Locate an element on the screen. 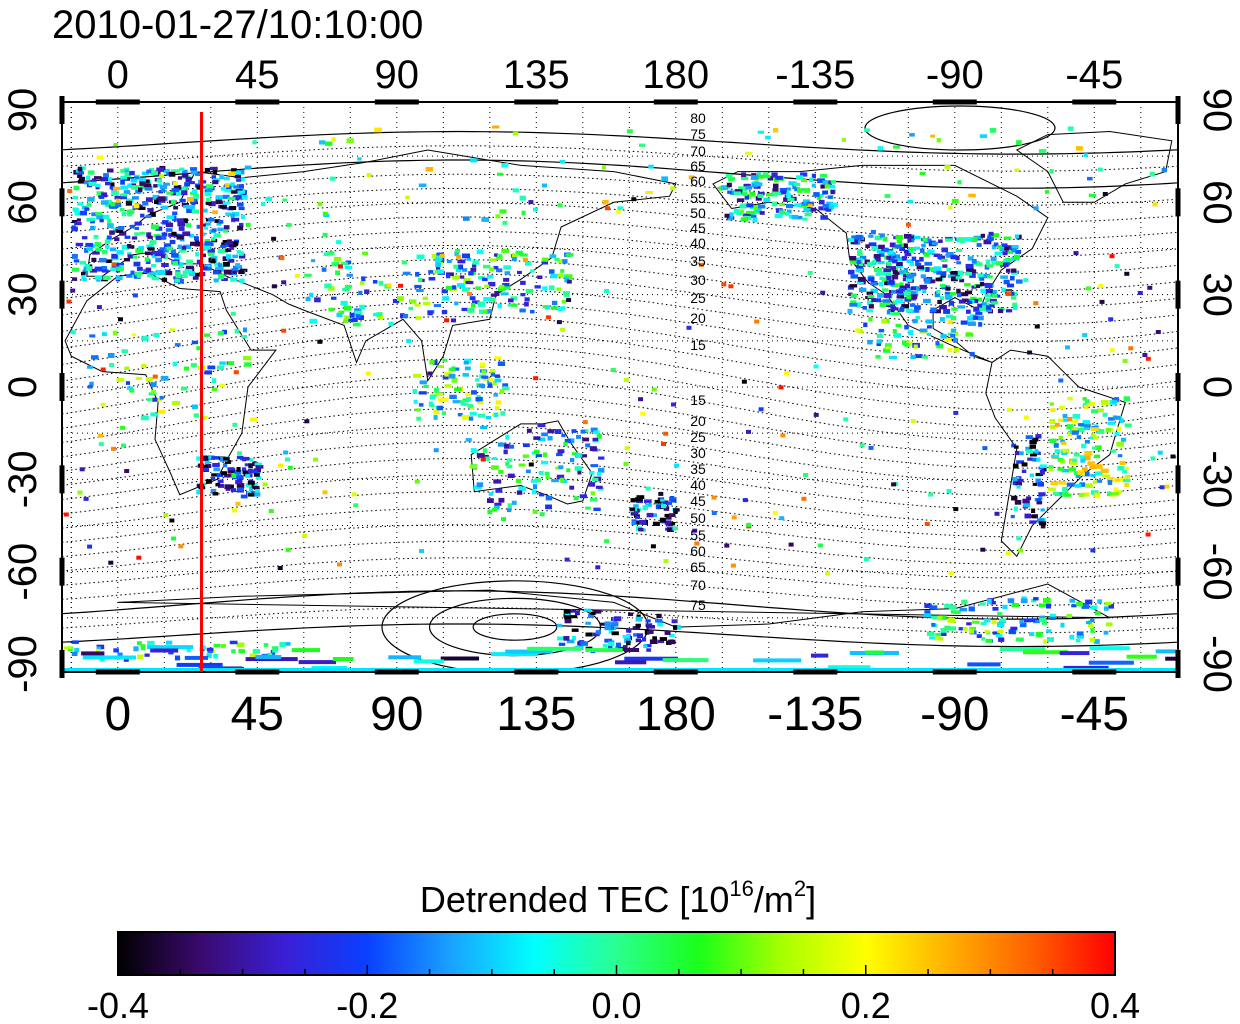  contour-label: 30 is located at coordinates (698, 280).